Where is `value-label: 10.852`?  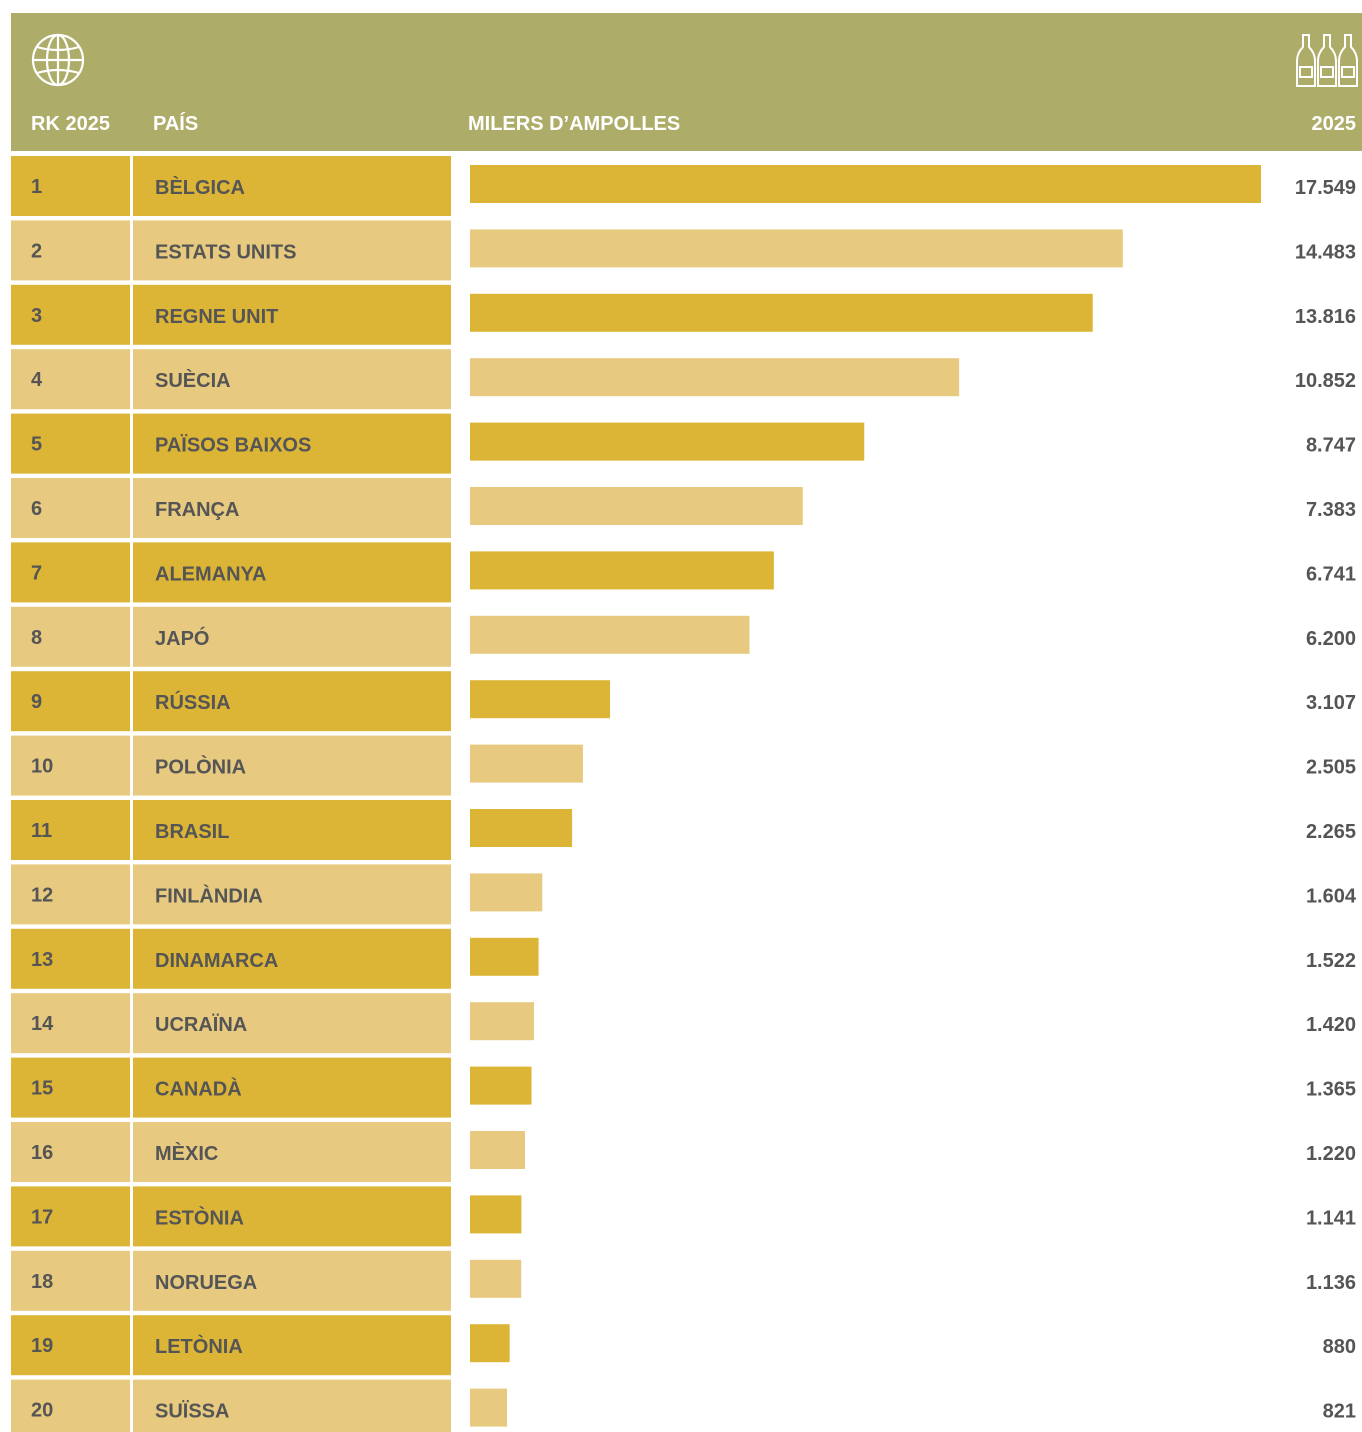
value-label: 10.852 is located at coordinates (1325, 381).